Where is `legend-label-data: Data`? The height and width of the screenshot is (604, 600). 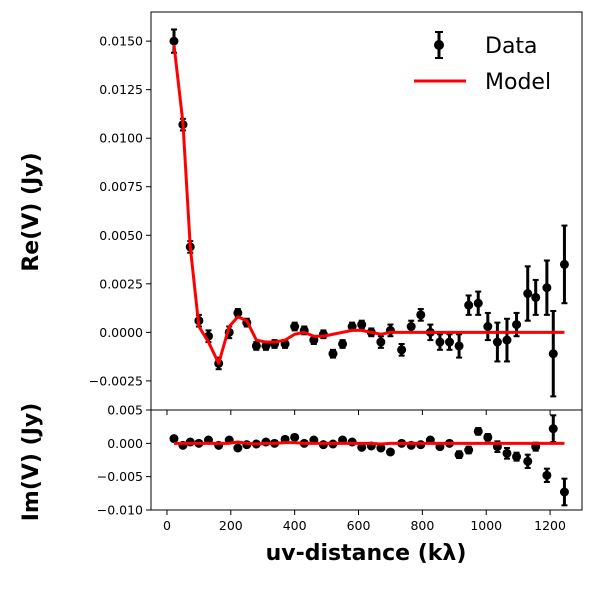
legend-label-data: Data is located at coordinates (511, 46).